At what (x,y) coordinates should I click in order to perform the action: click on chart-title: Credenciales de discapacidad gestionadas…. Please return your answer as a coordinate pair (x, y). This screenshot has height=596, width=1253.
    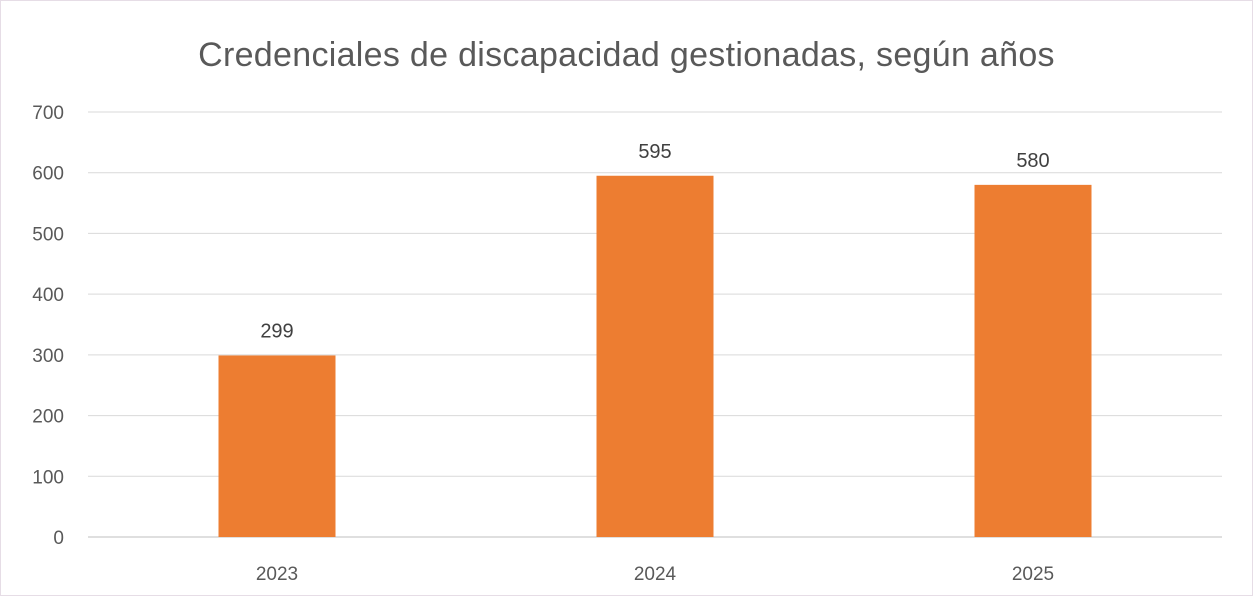
    Looking at the image, I should click on (626, 55).